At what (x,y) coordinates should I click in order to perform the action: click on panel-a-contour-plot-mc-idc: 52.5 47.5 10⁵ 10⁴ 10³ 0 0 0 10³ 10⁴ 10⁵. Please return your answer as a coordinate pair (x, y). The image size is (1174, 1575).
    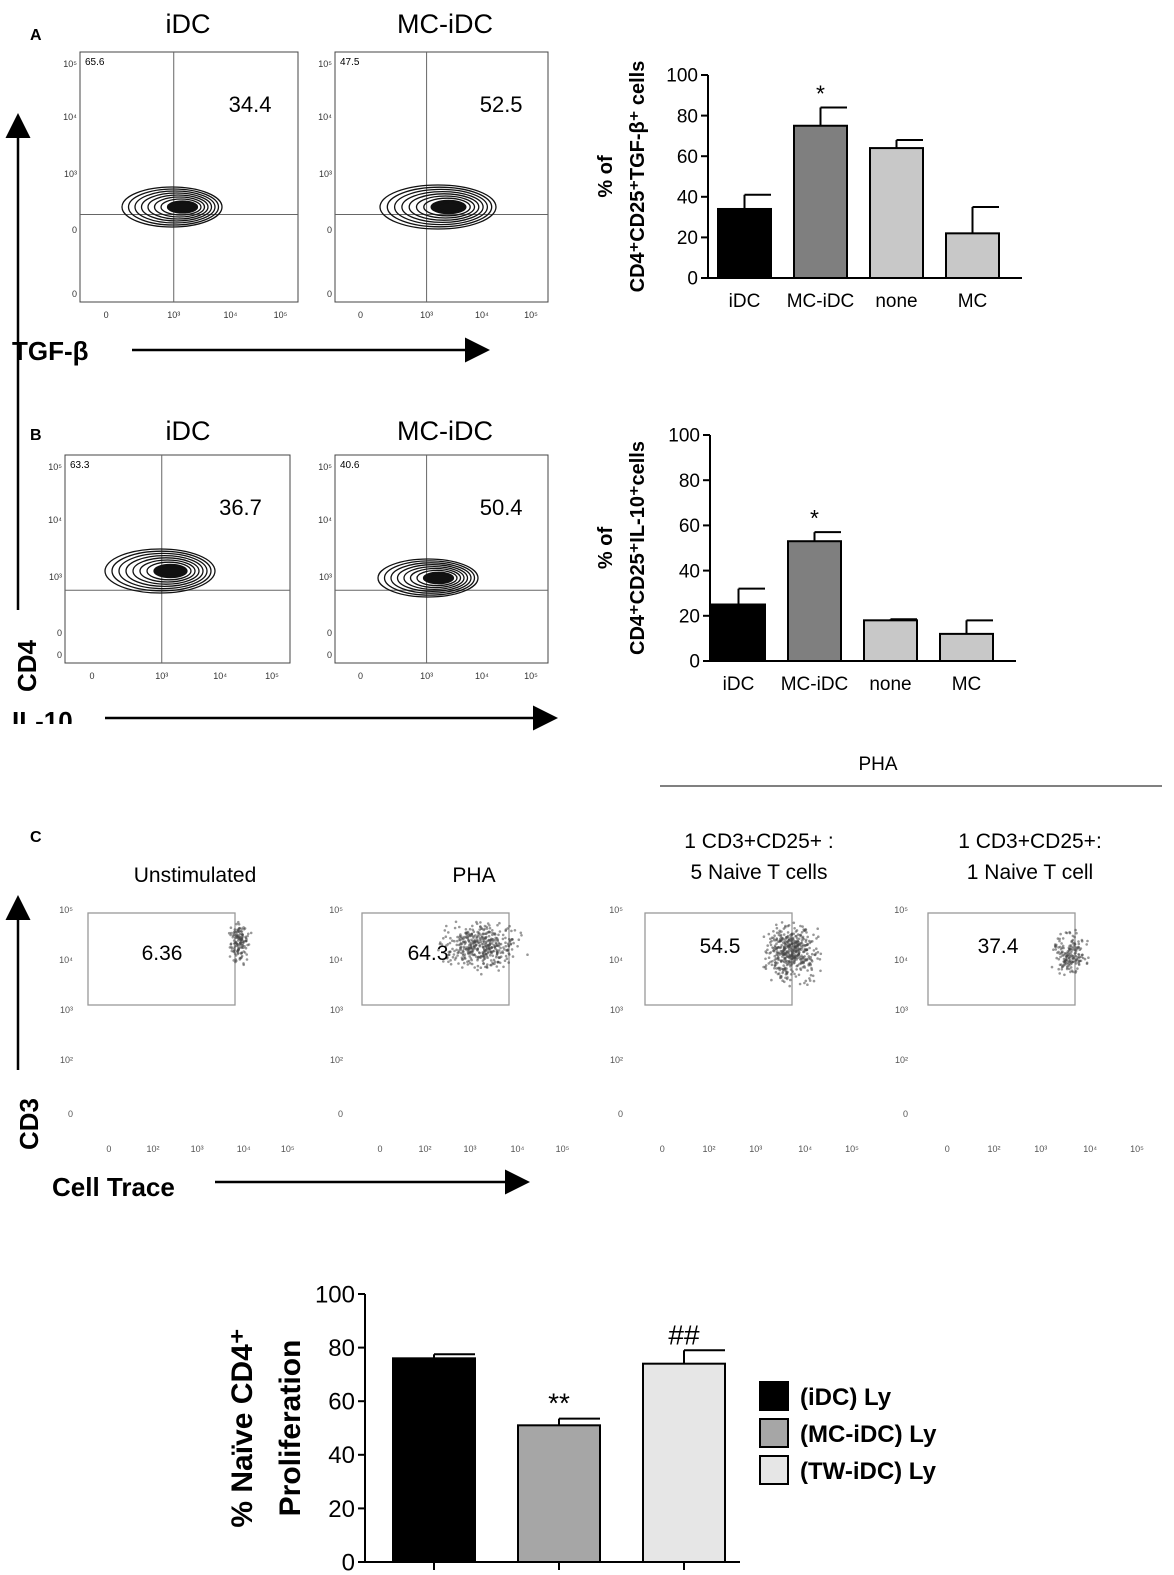
    Looking at the image, I should click on (433, 185).